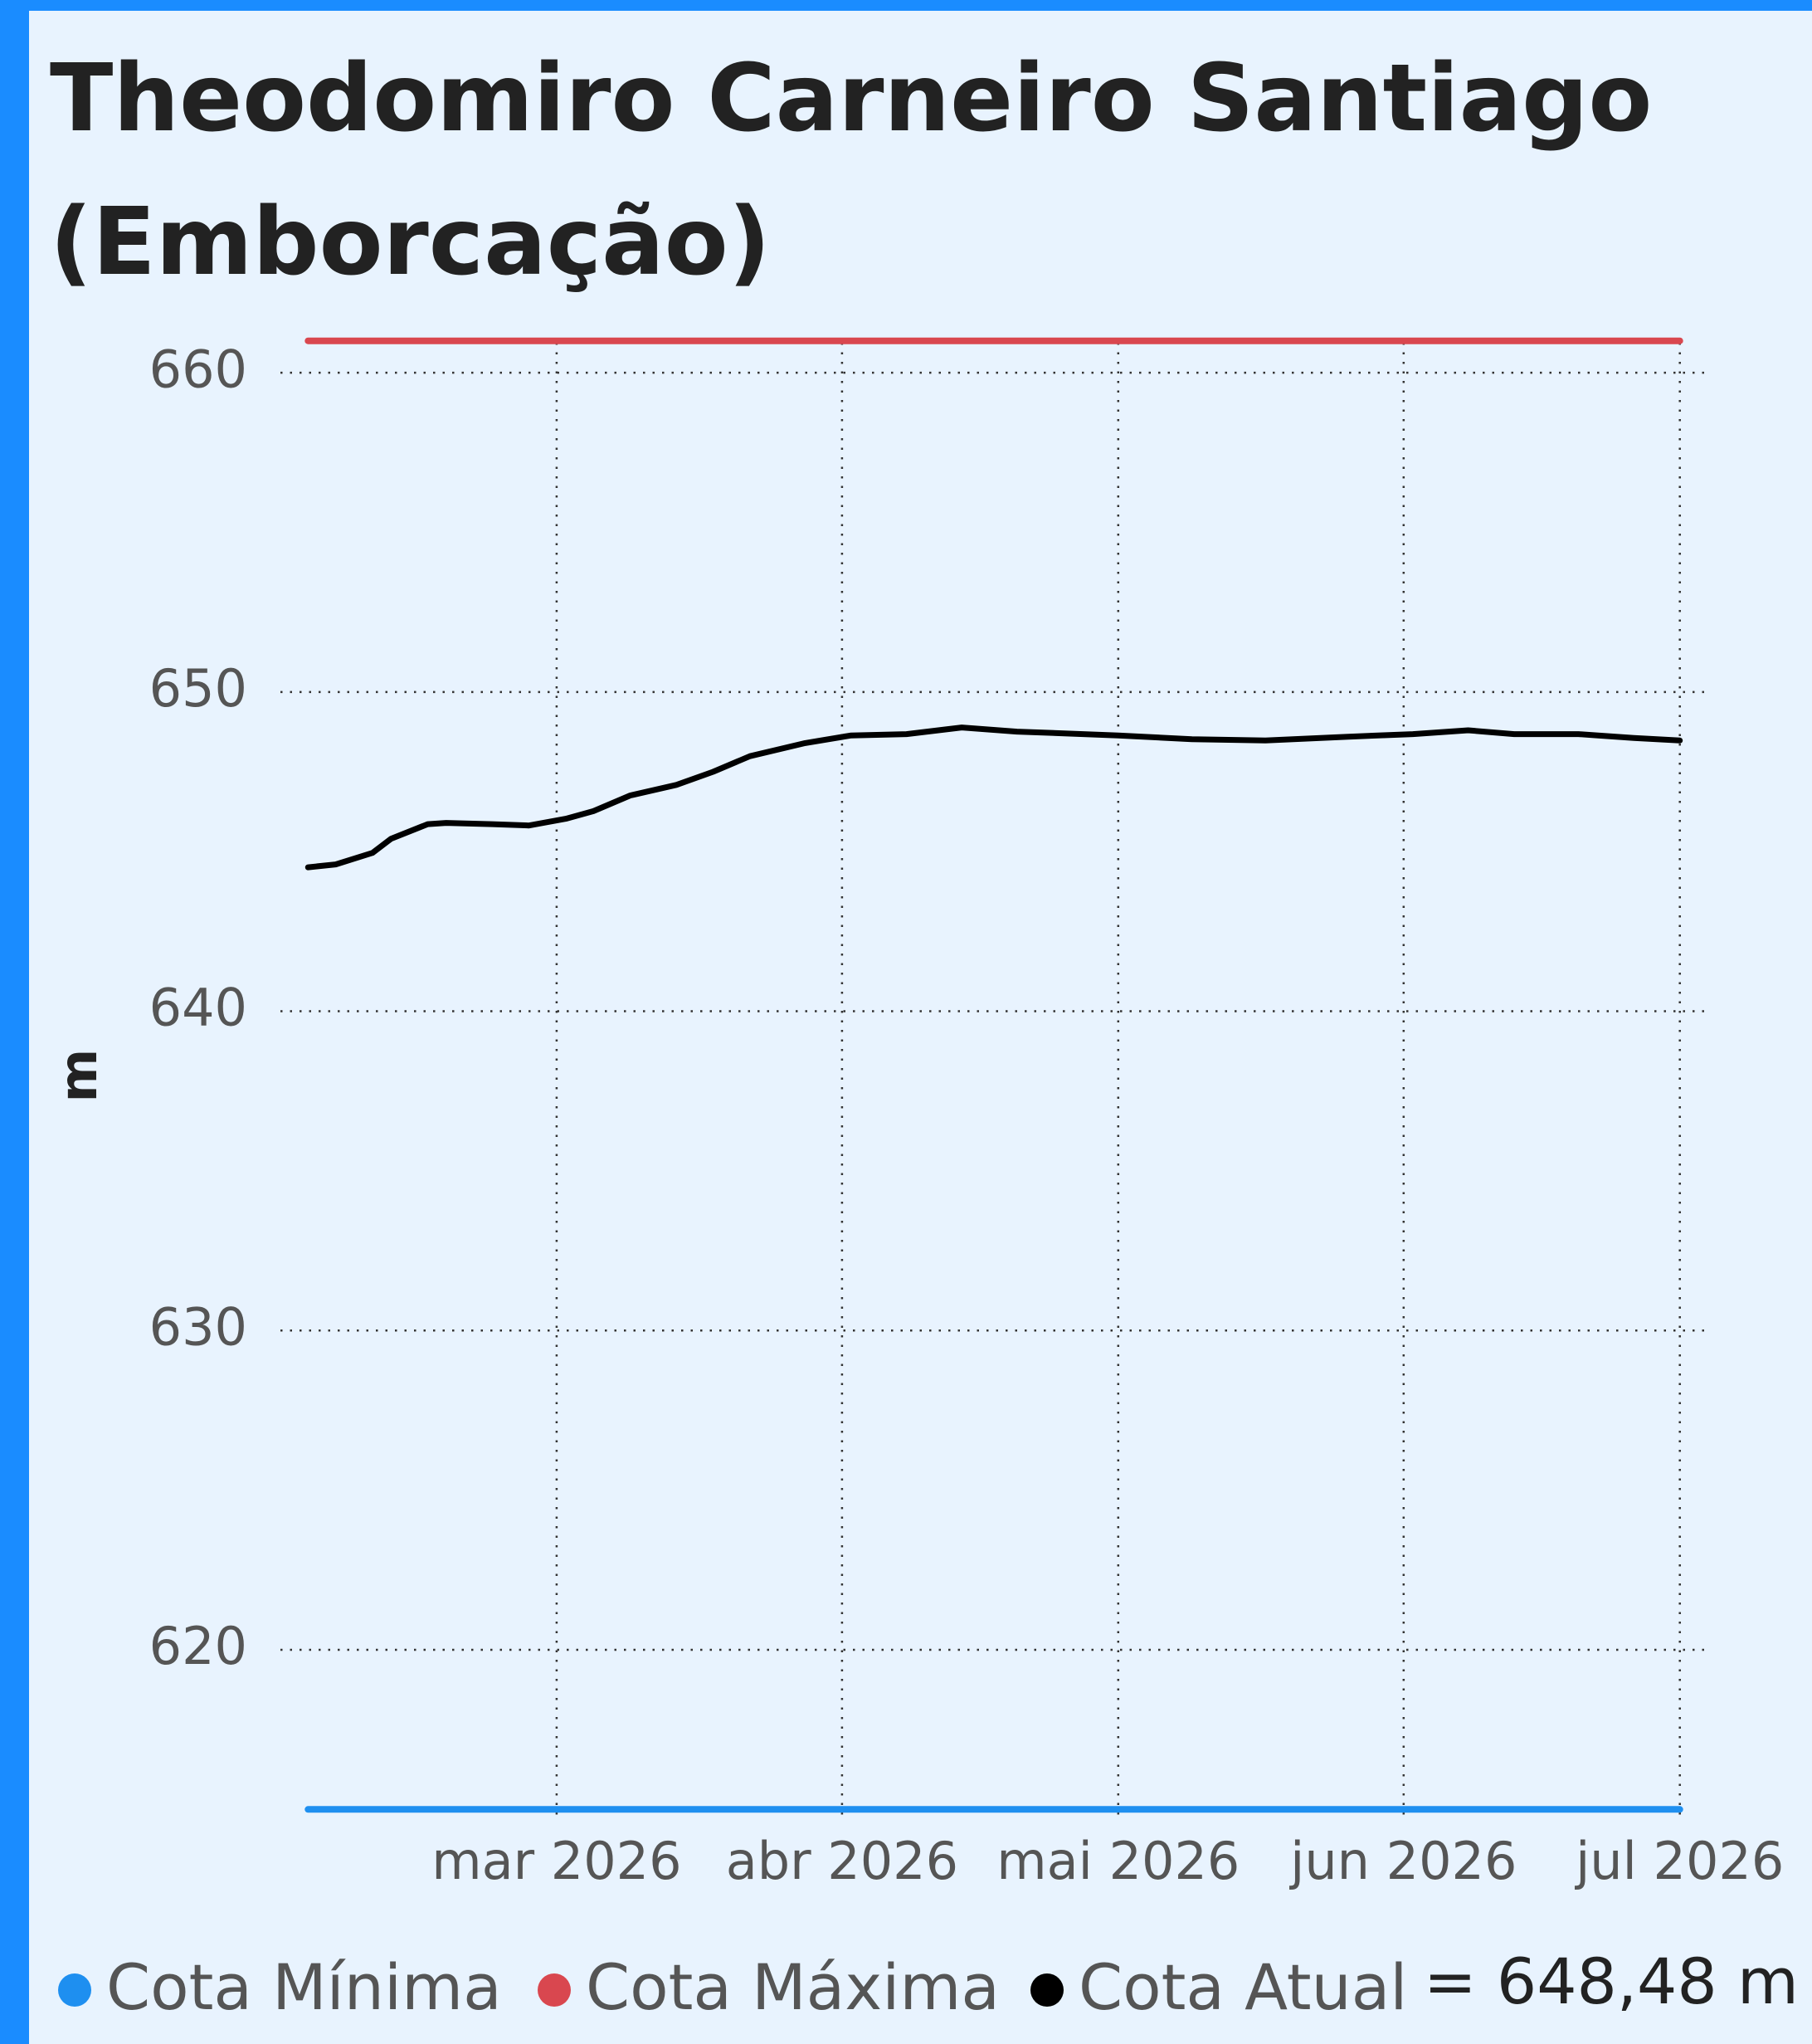  What do you see at coordinates (906, 5) in the screenshot?
I see `top-border` at bounding box center [906, 5].